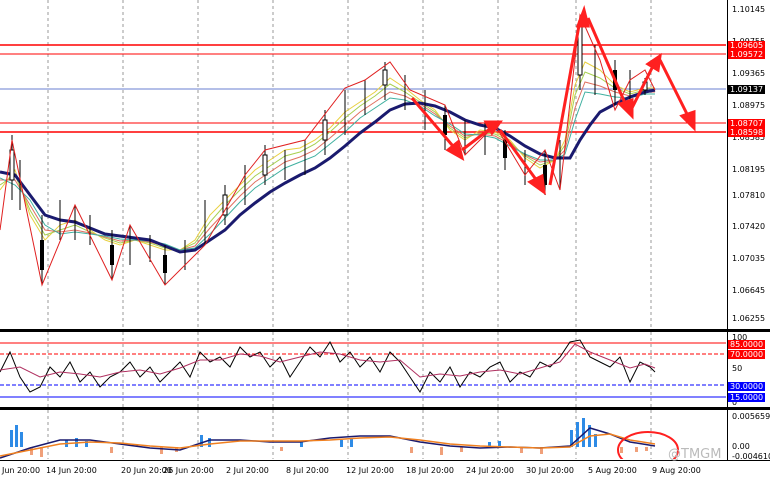 The width and height of the screenshot is (770, 496). What do you see at coordinates (749, 258) in the screenshot?
I see `price-tick: 1.07035` at bounding box center [749, 258].